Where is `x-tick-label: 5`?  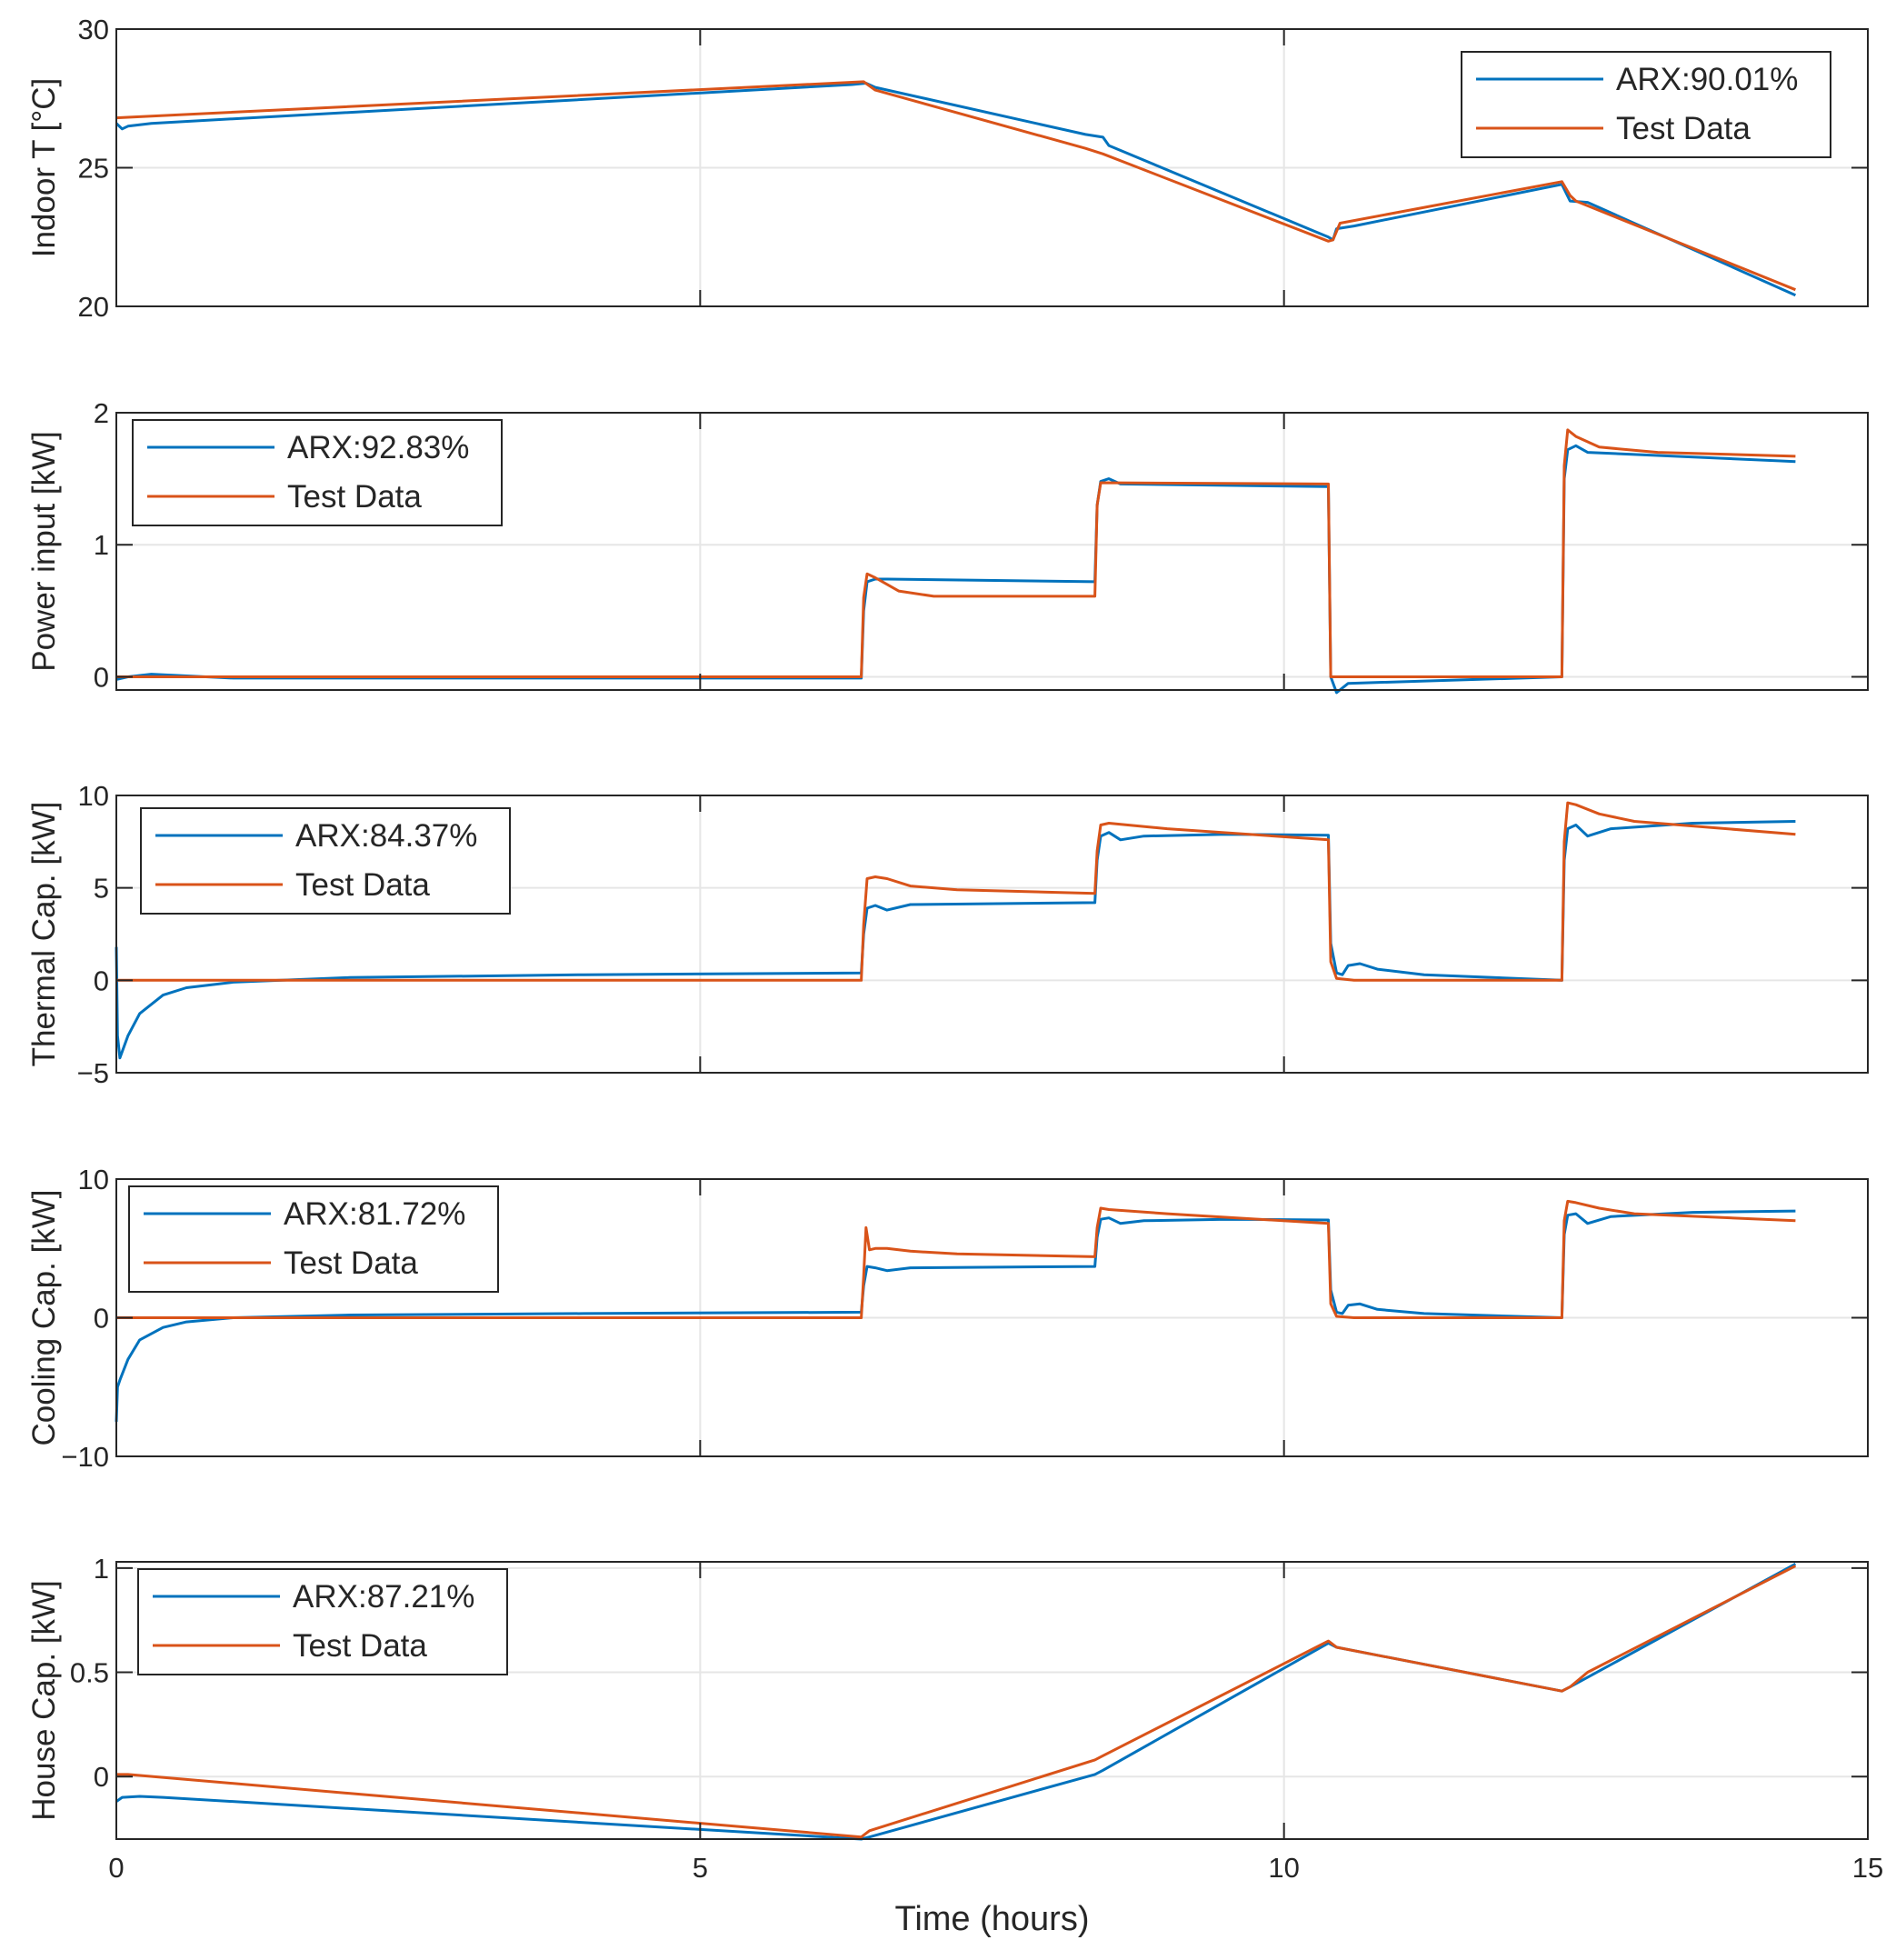 x-tick-label: 5 is located at coordinates (700, 1868).